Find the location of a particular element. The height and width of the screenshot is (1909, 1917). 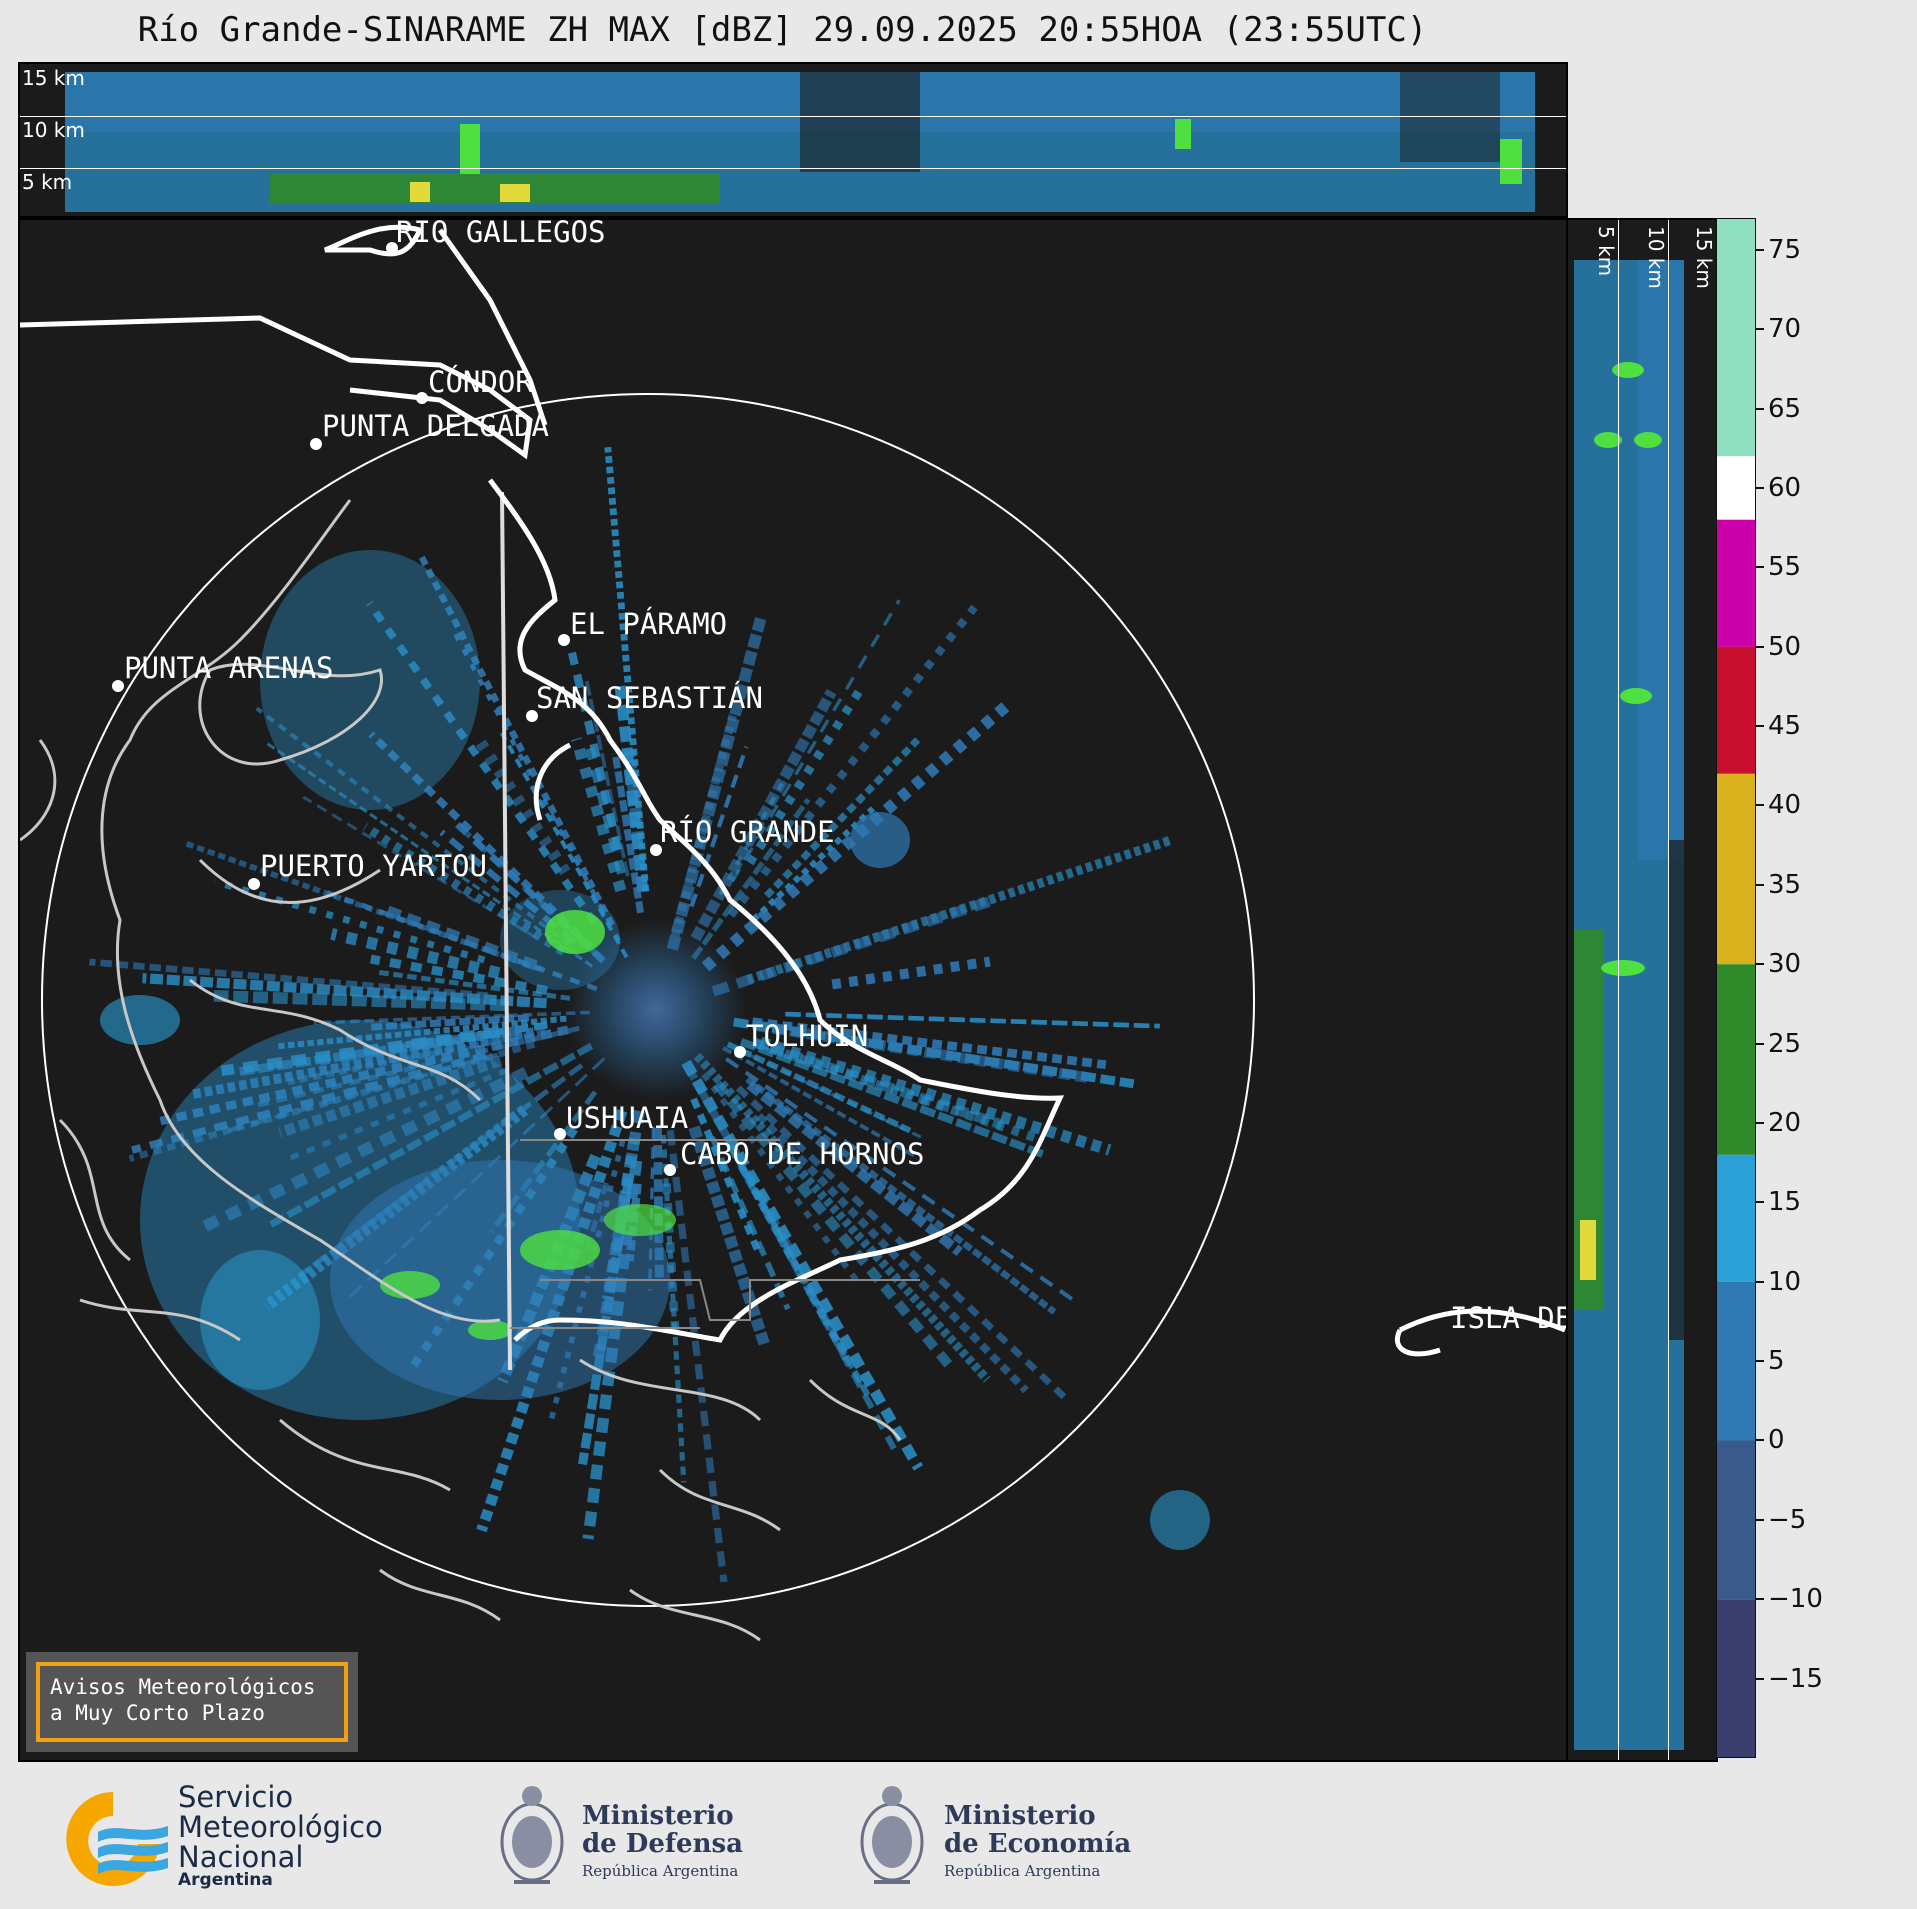

city-label-rio-grande: RÍO GRANDE is located at coordinates (747, 832).